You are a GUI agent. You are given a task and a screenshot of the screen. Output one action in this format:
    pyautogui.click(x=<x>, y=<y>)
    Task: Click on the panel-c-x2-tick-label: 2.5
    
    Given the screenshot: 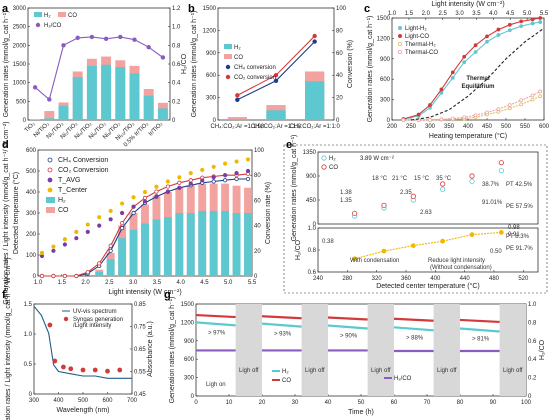 What is the action you would take?
    pyautogui.click(x=442, y=14)
    